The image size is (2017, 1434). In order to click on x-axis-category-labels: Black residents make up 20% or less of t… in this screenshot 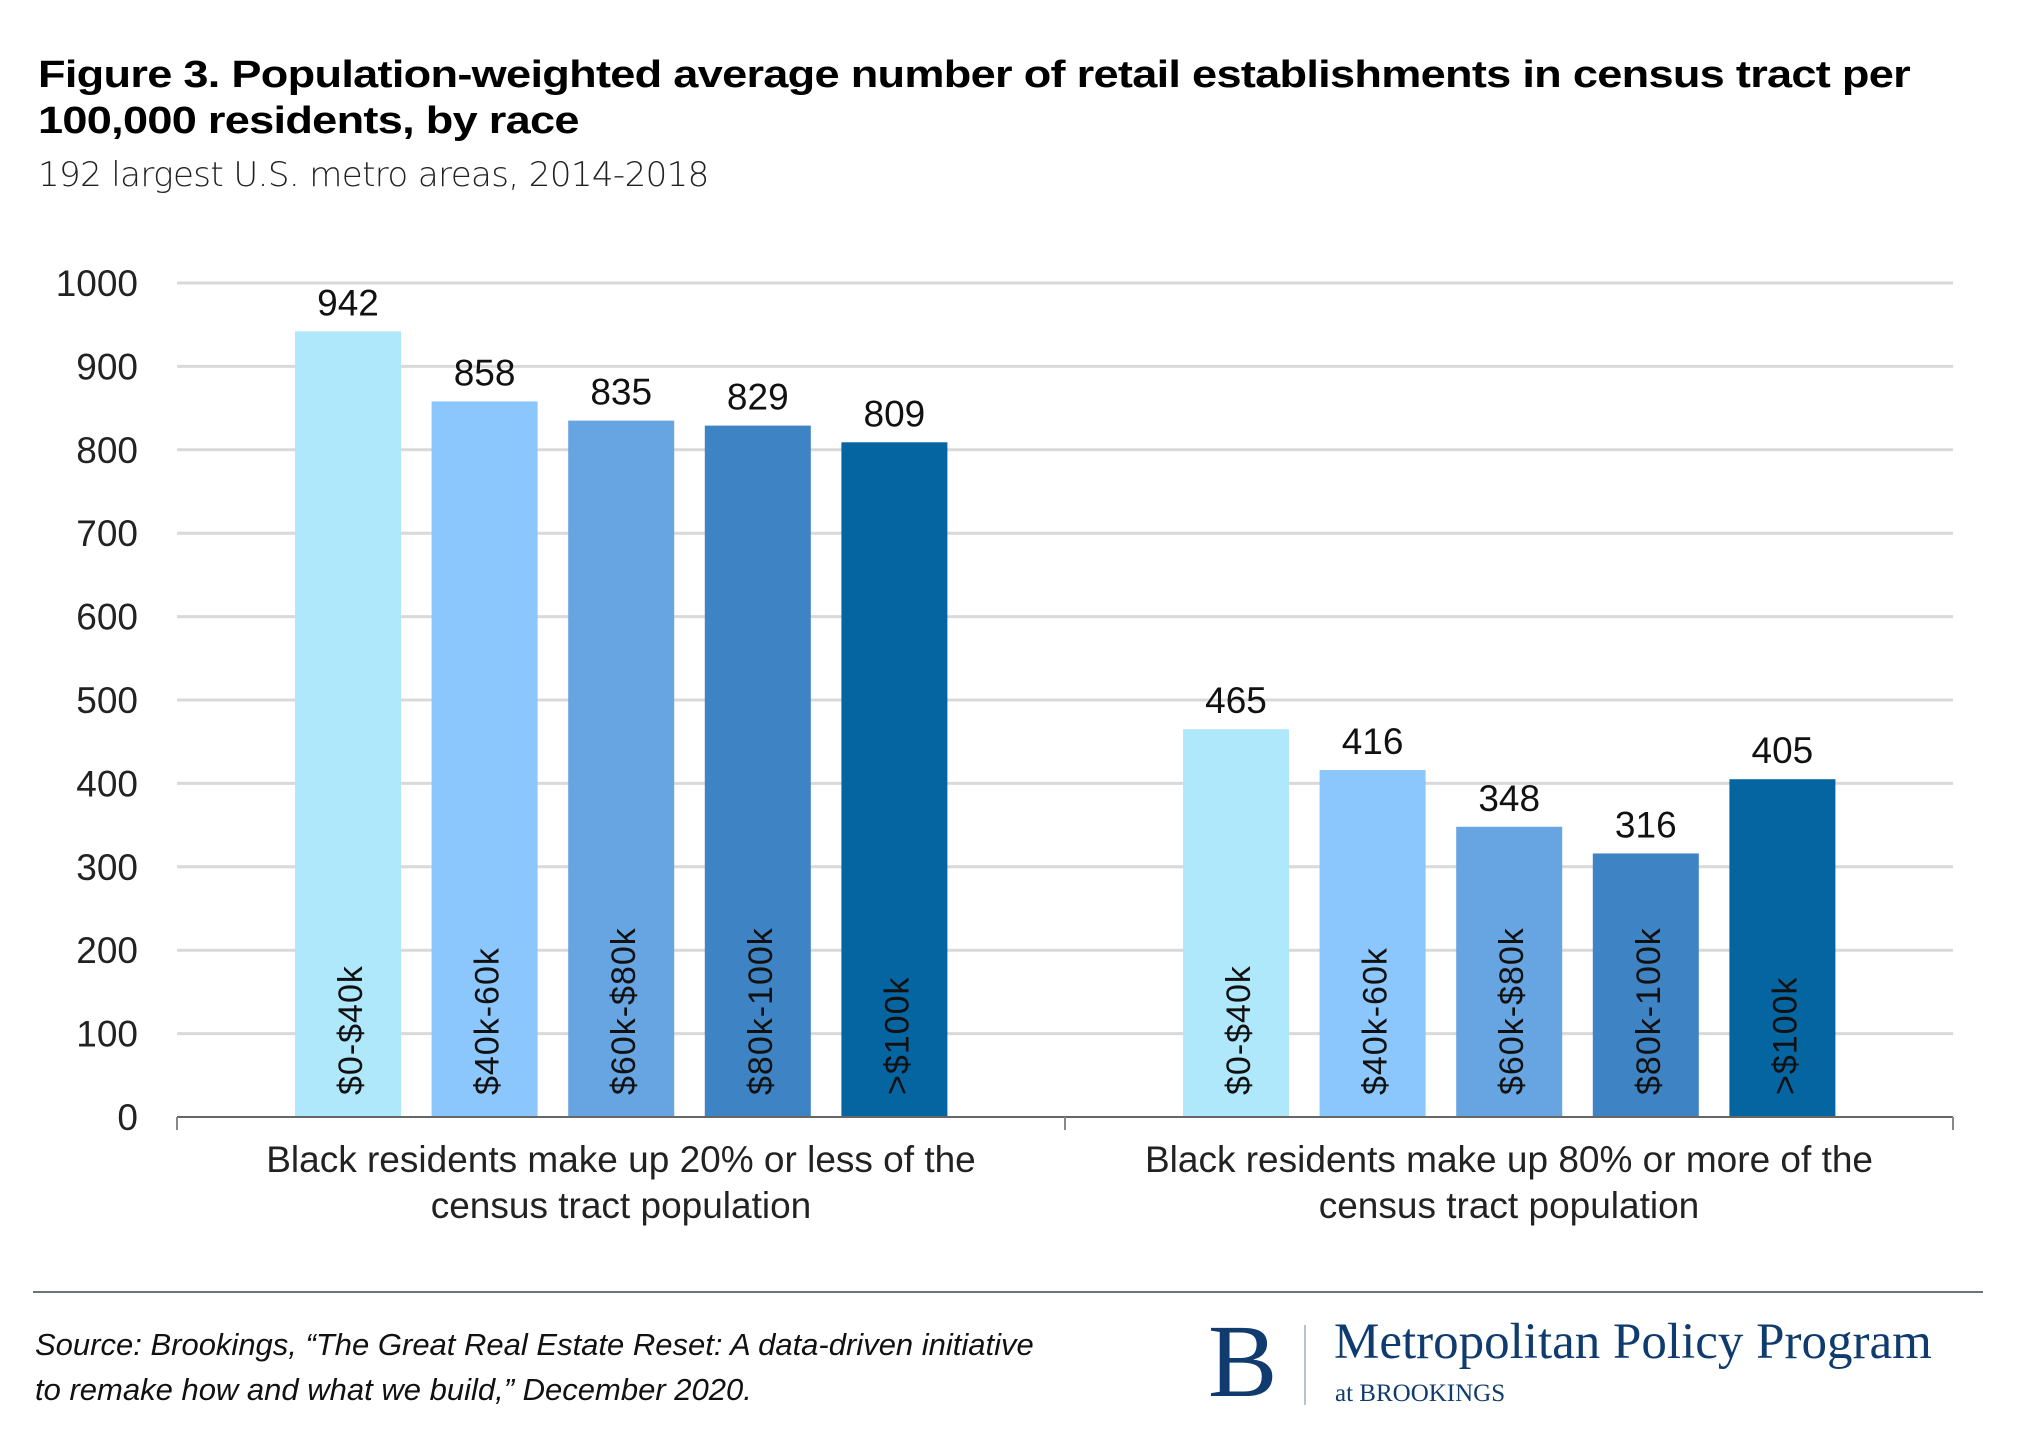, I will do `click(1069, 1182)`.